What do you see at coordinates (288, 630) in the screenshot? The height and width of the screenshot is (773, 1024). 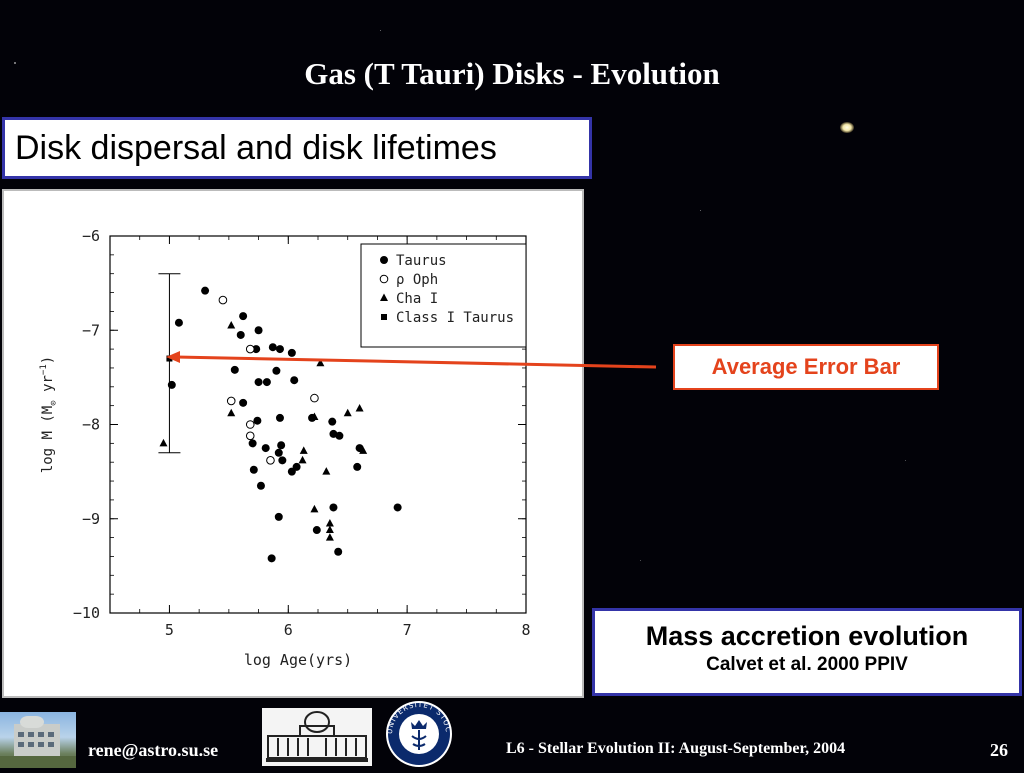 I see `x-tick-label: 6` at bounding box center [288, 630].